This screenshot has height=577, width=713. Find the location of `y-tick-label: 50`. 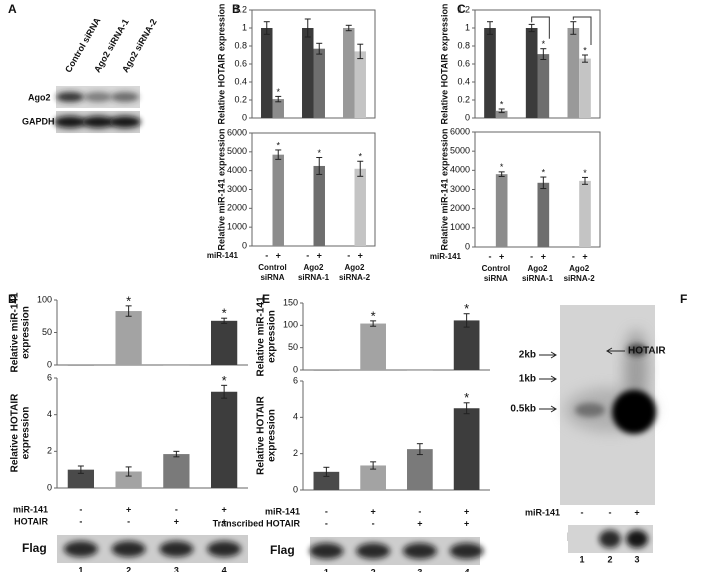

y-tick-label: 50 is located at coordinates (47, 332).